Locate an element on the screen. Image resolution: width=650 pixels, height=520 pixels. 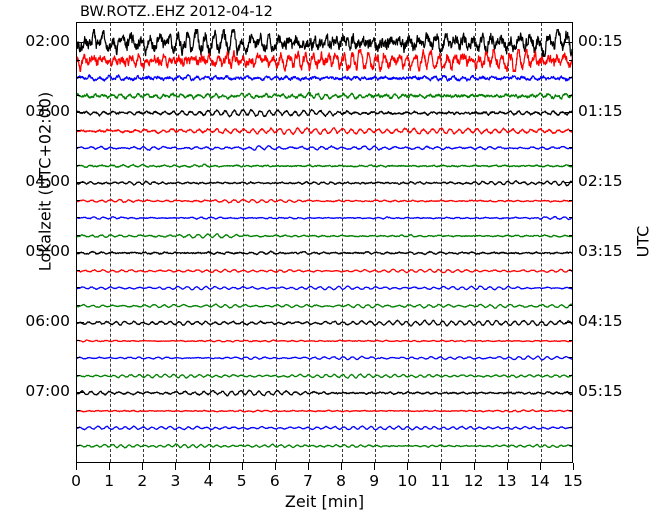
x-axis-tick-label: 5 is located at coordinates (241, 481).